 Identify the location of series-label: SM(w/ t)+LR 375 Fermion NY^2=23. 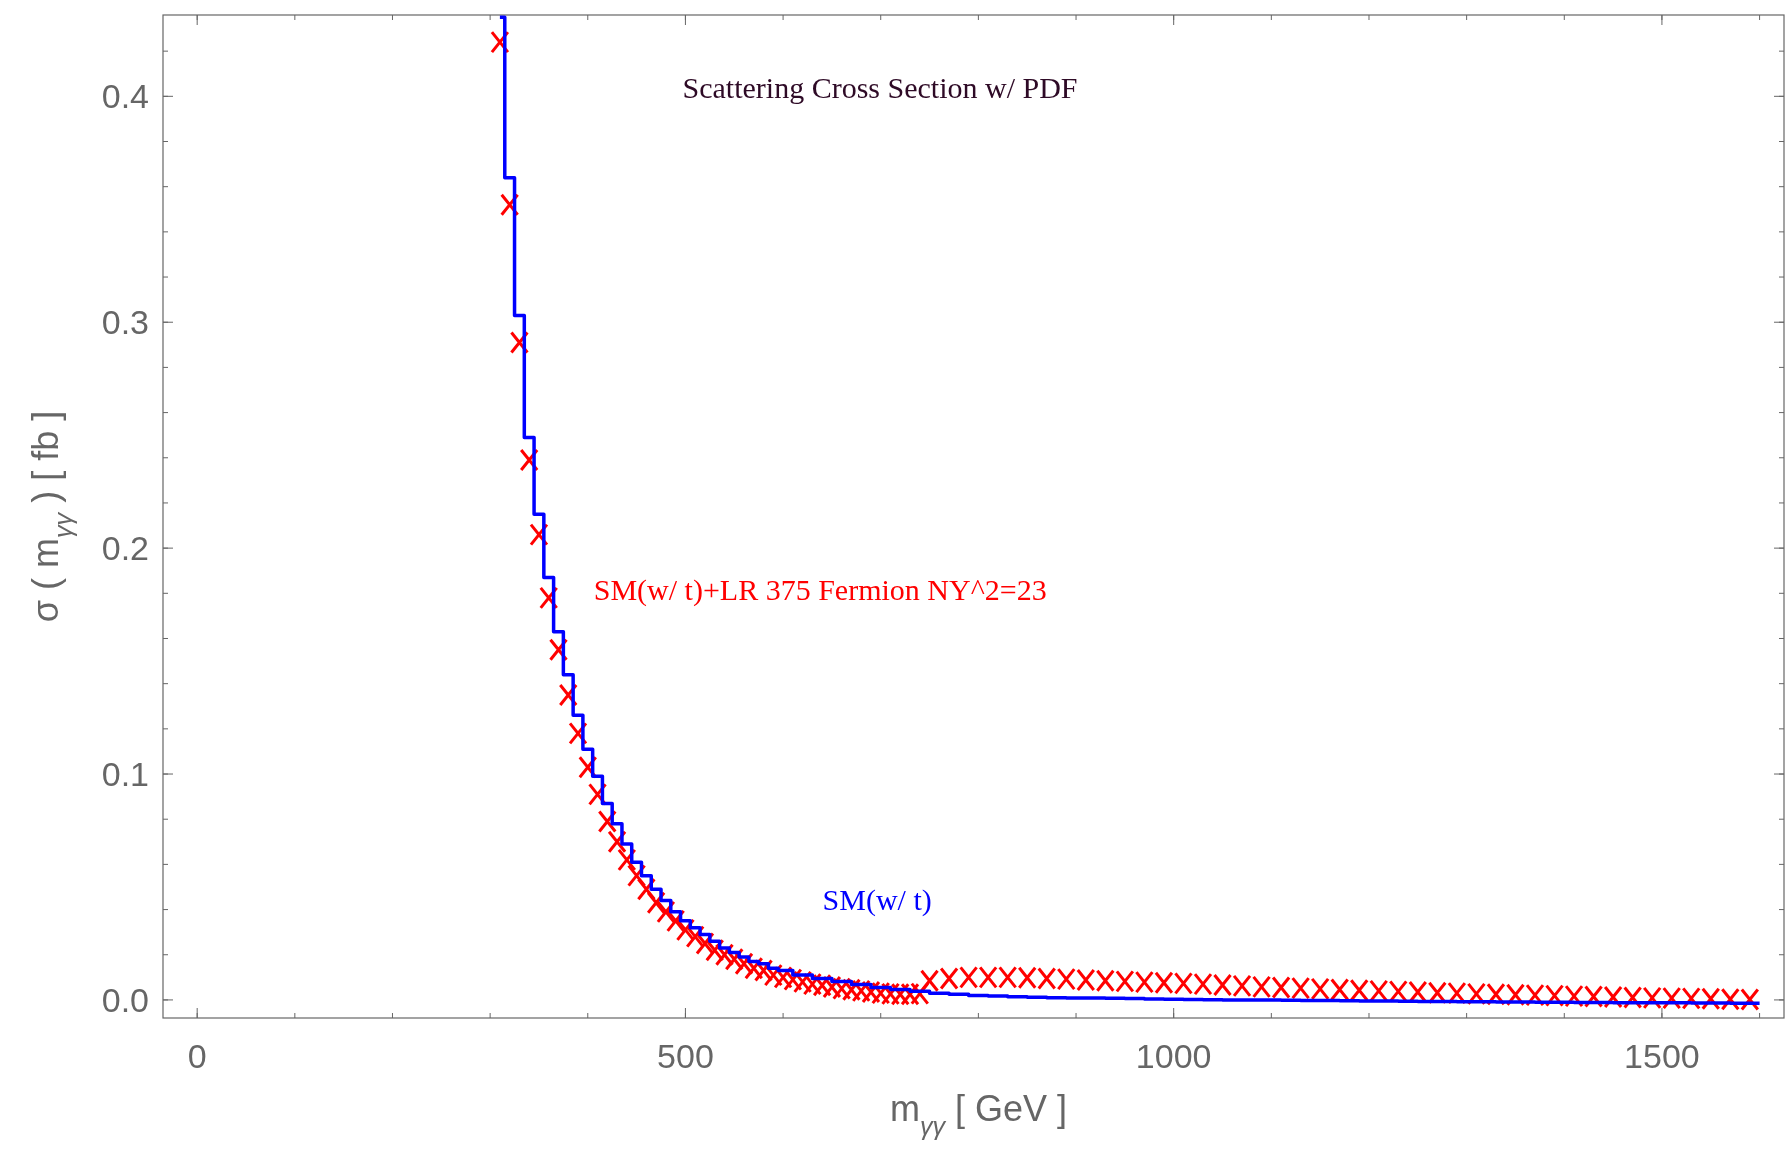
(820, 589).